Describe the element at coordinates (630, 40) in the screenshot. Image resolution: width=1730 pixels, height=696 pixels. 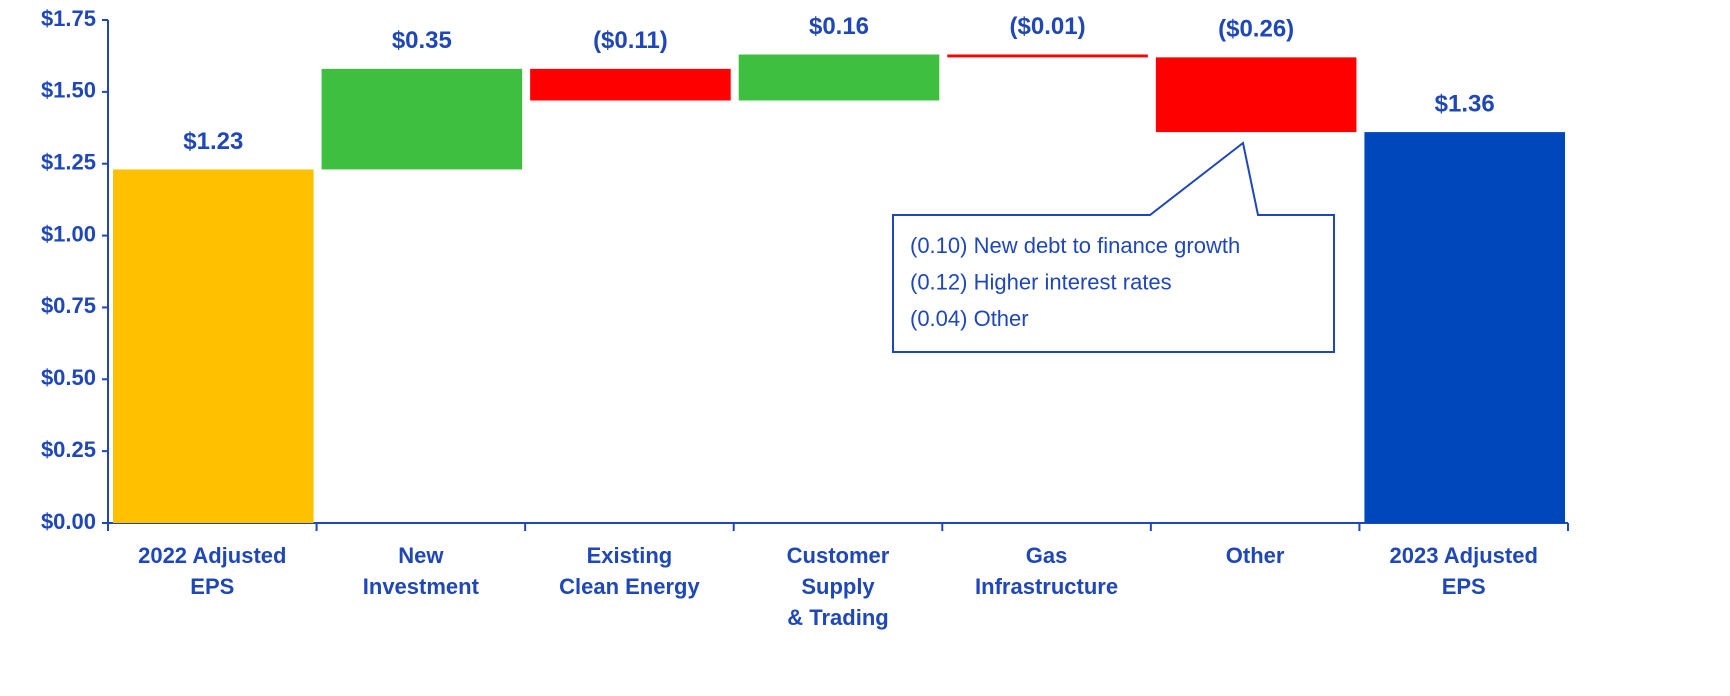
I see `value-label: ($0.11)` at that location.